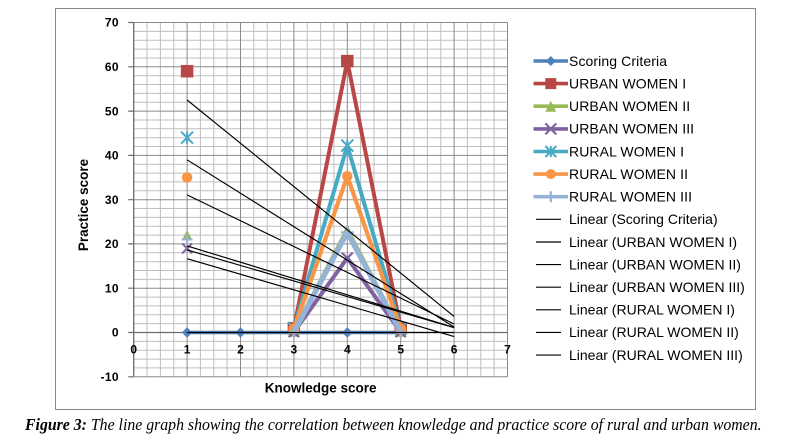  Describe the element at coordinates (321, 387) in the screenshot. I see `svg-text: Knowledge score` at that location.